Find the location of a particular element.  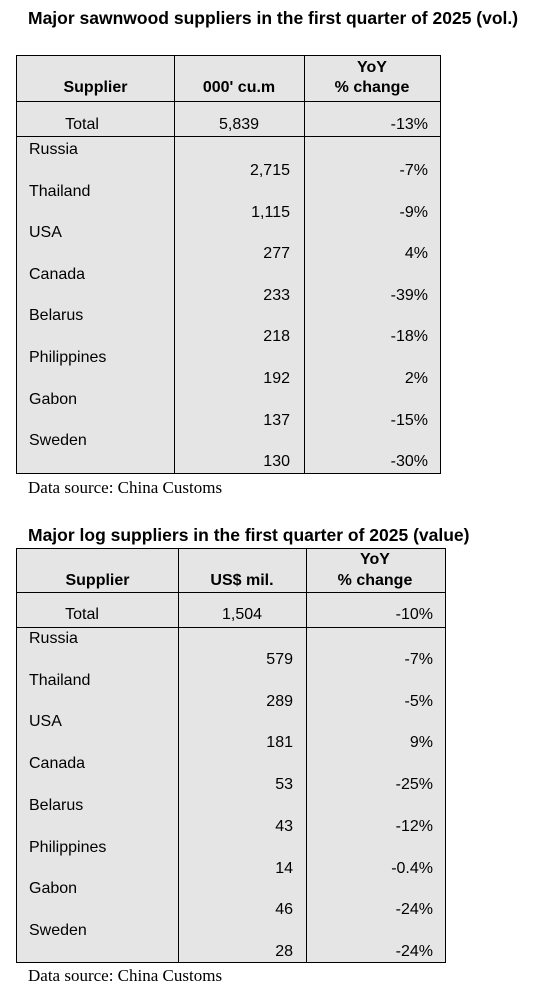

supplier-value: 289 is located at coordinates (279, 701).